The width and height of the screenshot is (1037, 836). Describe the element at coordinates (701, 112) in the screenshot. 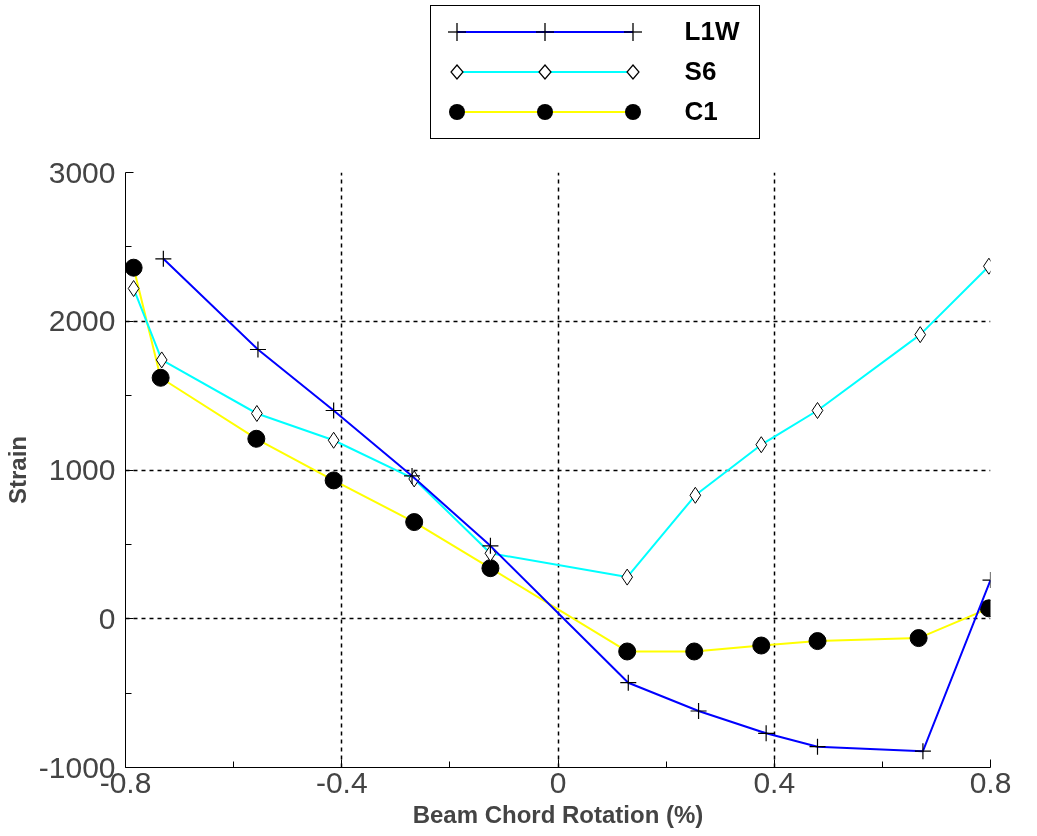

I see `legend-label: C1` at that location.